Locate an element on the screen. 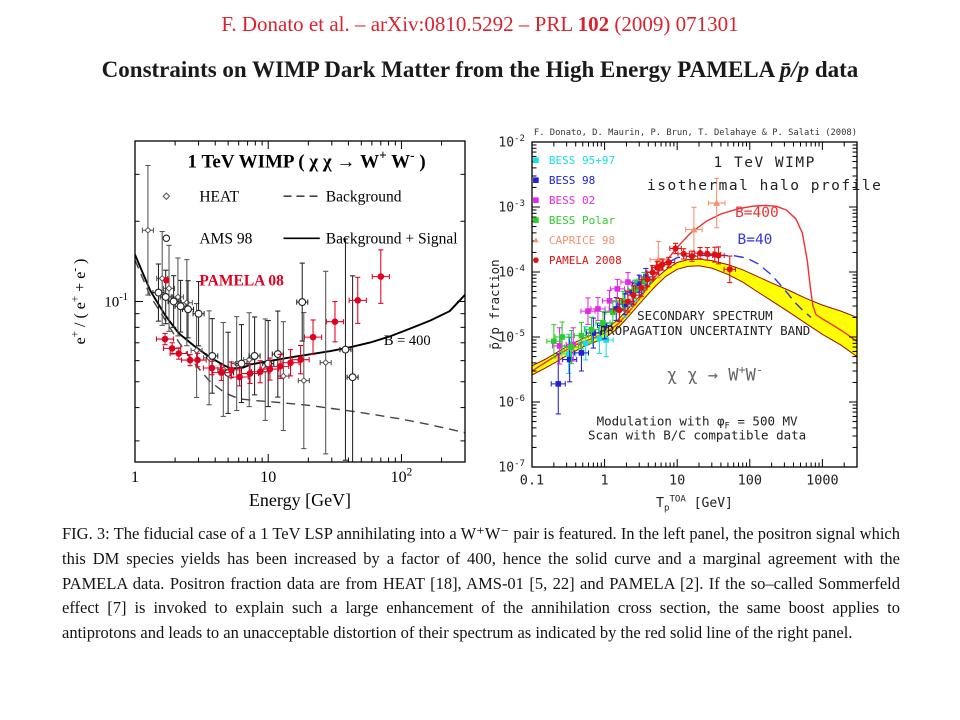 Image resolution: width=960 pixels, height=720 pixels. svg-text: BESS 98 is located at coordinates (572, 180).